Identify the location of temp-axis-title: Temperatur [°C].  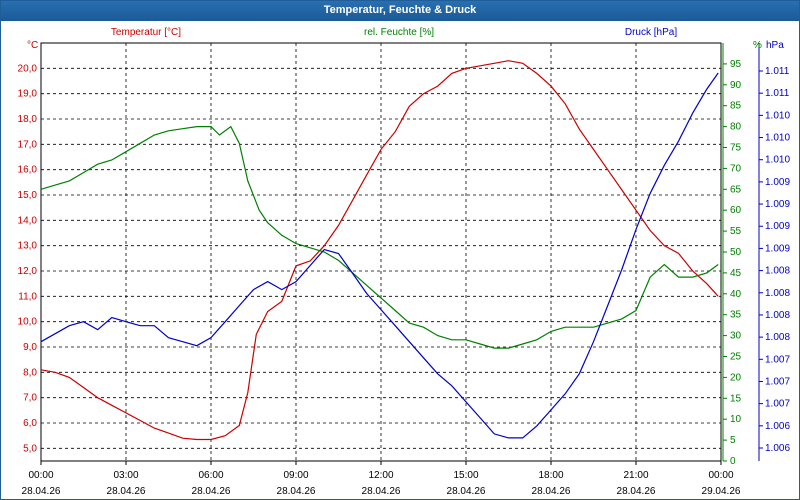
(146, 32).